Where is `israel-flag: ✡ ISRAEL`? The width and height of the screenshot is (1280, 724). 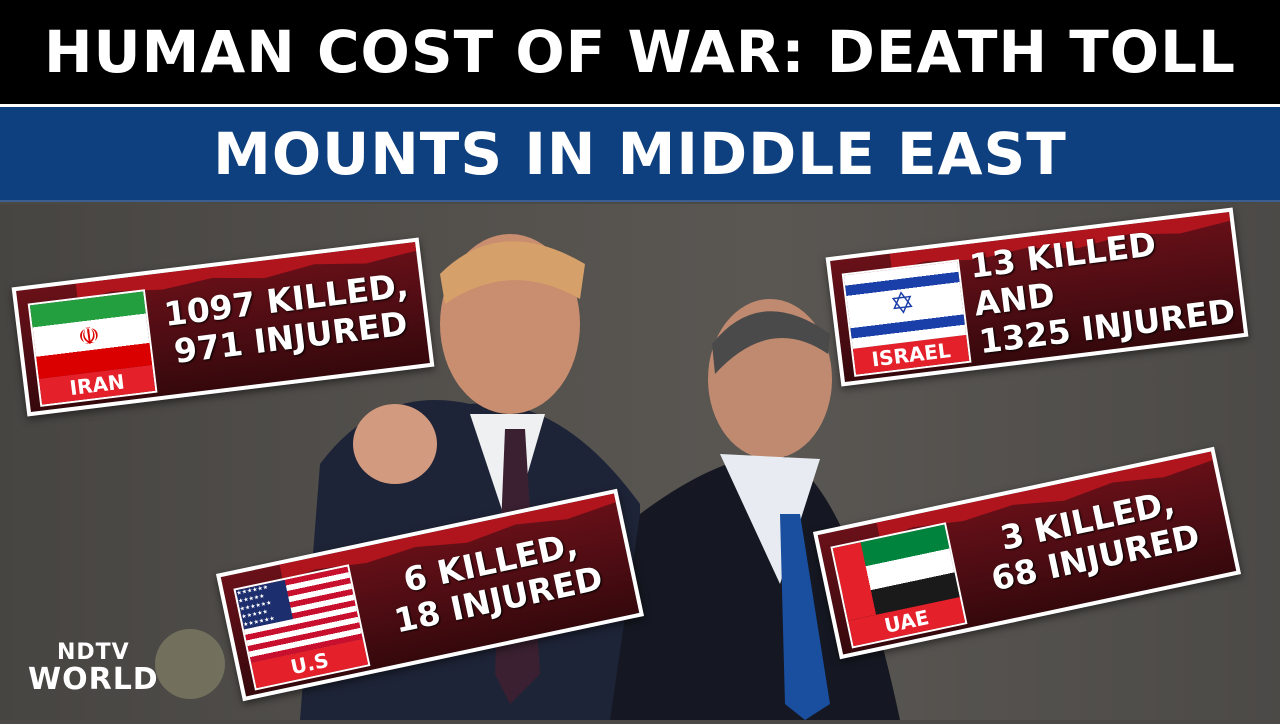
israel-flag: ✡ ISRAEL is located at coordinates (906, 318).